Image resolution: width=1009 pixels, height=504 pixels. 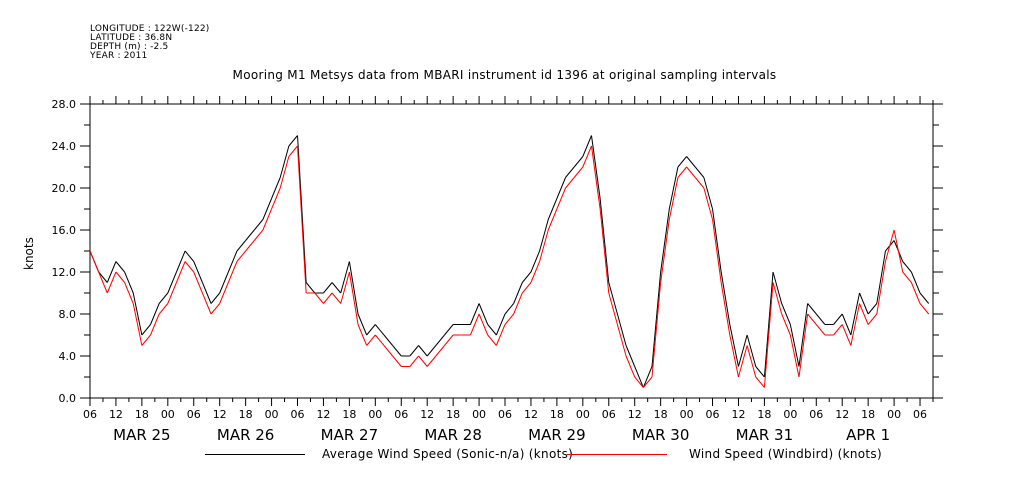 What do you see at coordinates (64, 146) in the screenshot?
I see `y-tick-label: 24.0` at bounding box center [64, 146].